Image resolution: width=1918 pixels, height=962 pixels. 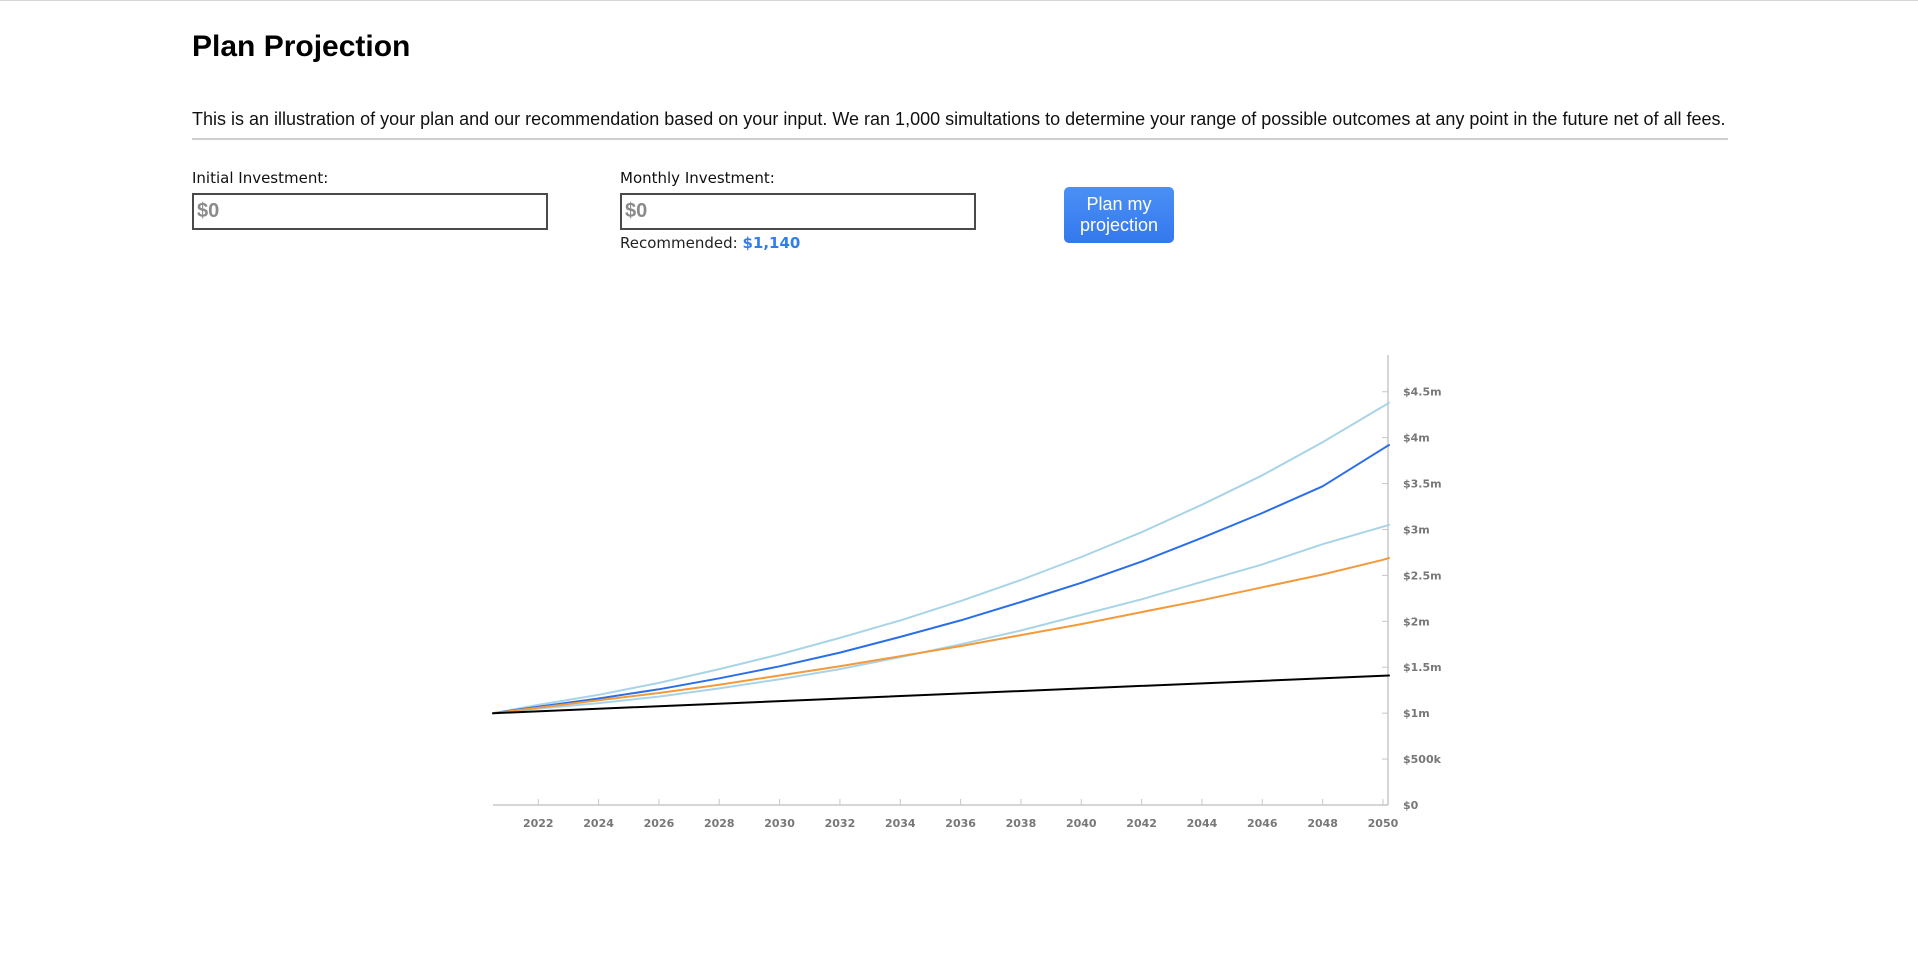 I want to click on recommended-amount: $1,140, so click(x=771, y=243).